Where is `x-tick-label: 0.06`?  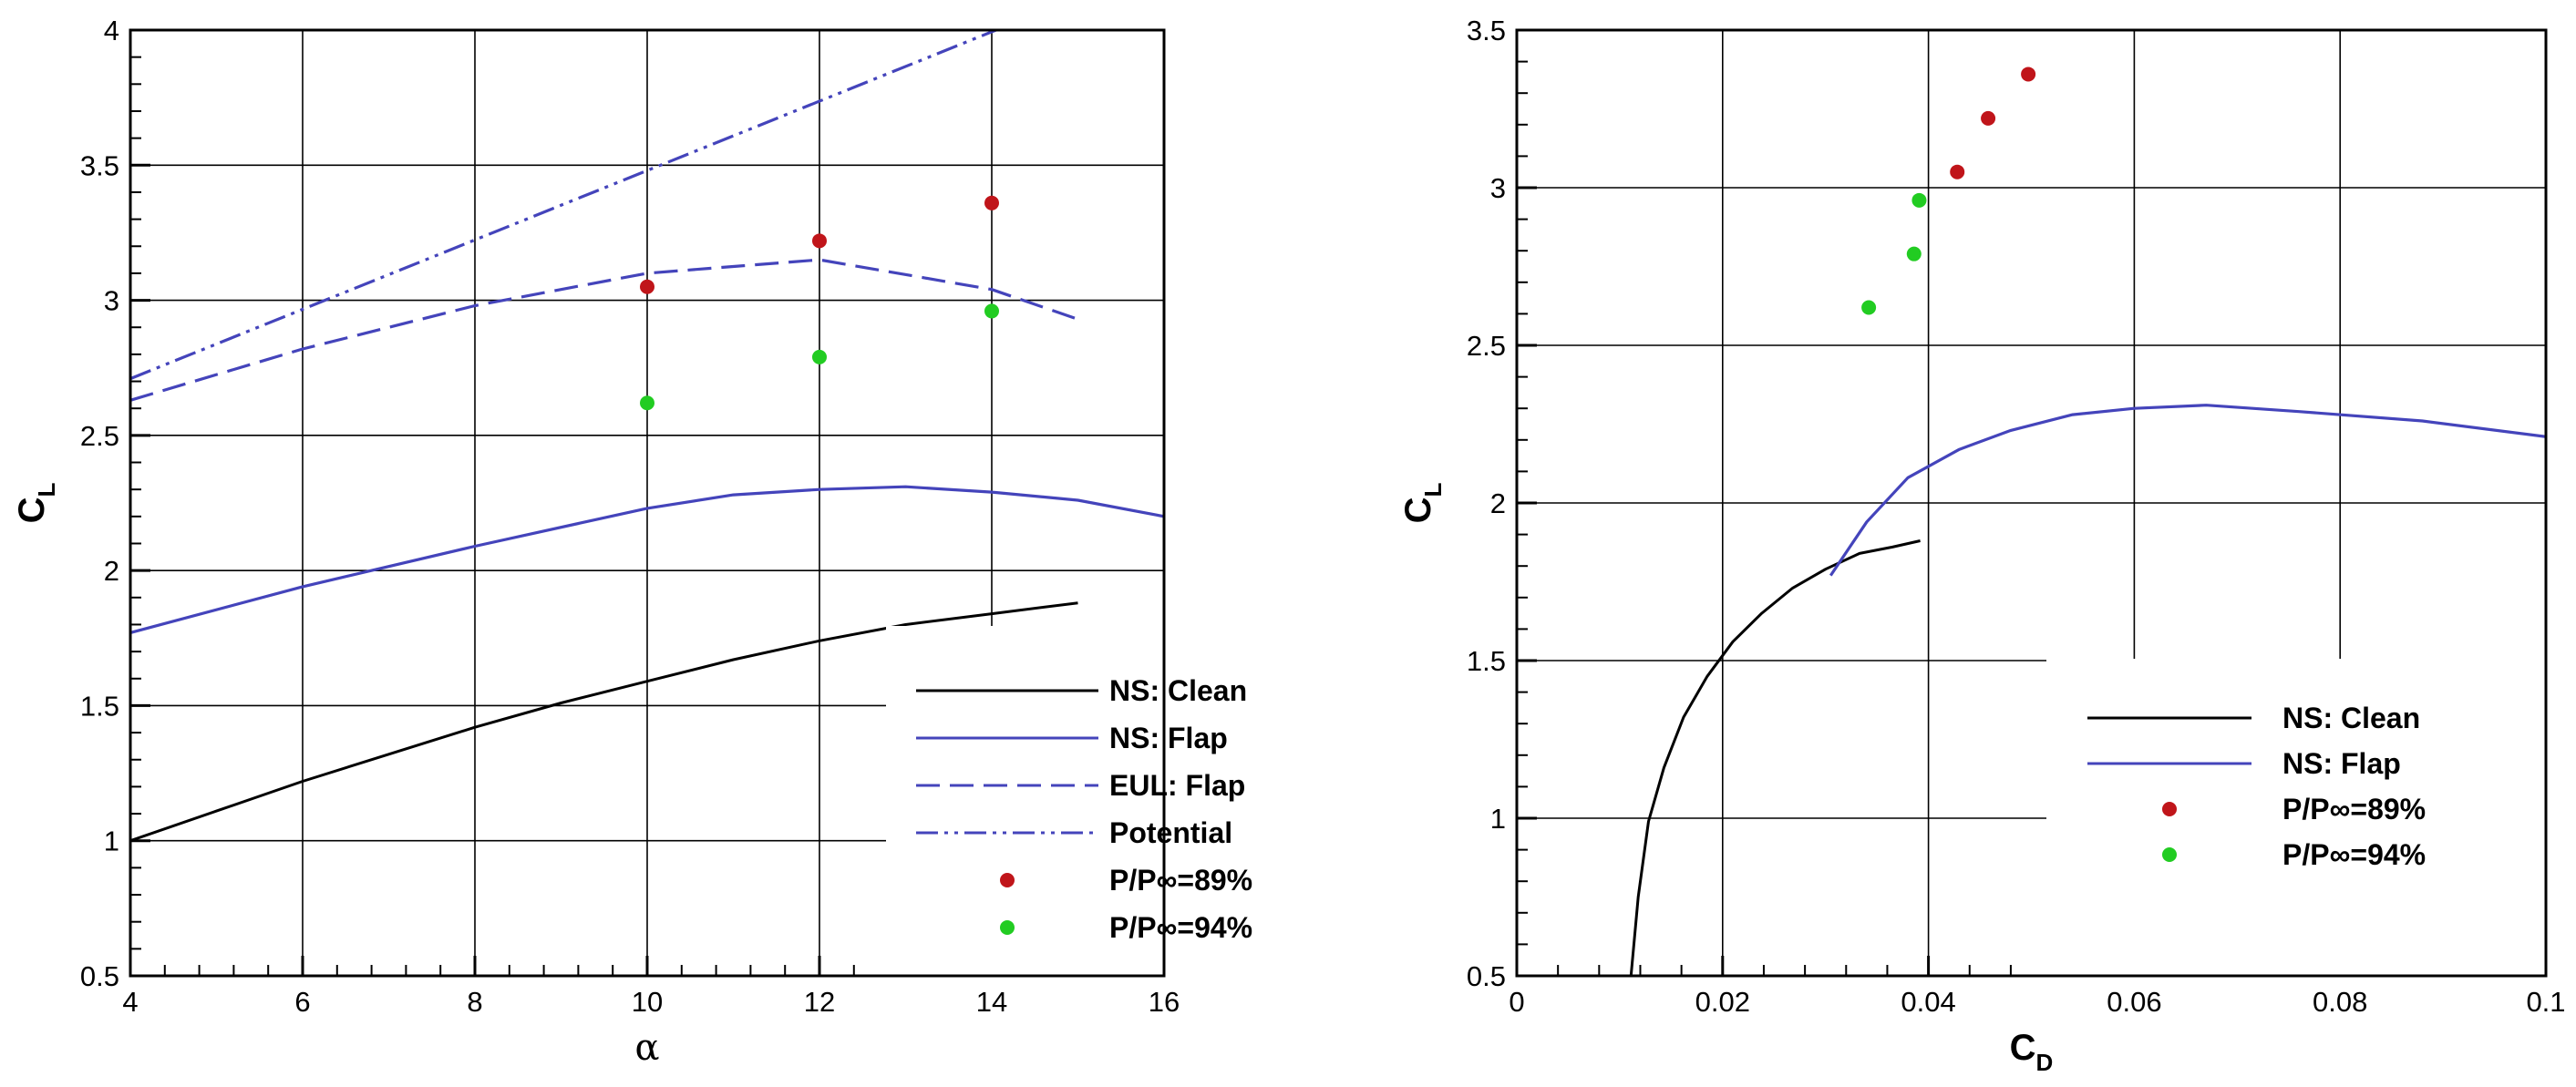 x-tick-label: 0.06 is located at coordinates (2134, 1002).